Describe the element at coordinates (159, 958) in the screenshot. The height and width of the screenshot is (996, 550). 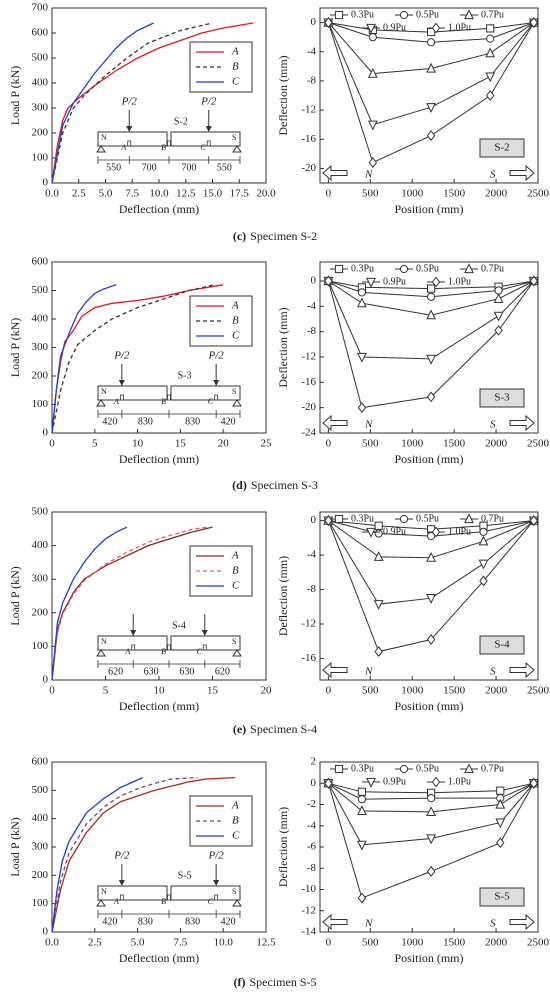
I see `x-axis-title: Deflection (mm)` at that location.